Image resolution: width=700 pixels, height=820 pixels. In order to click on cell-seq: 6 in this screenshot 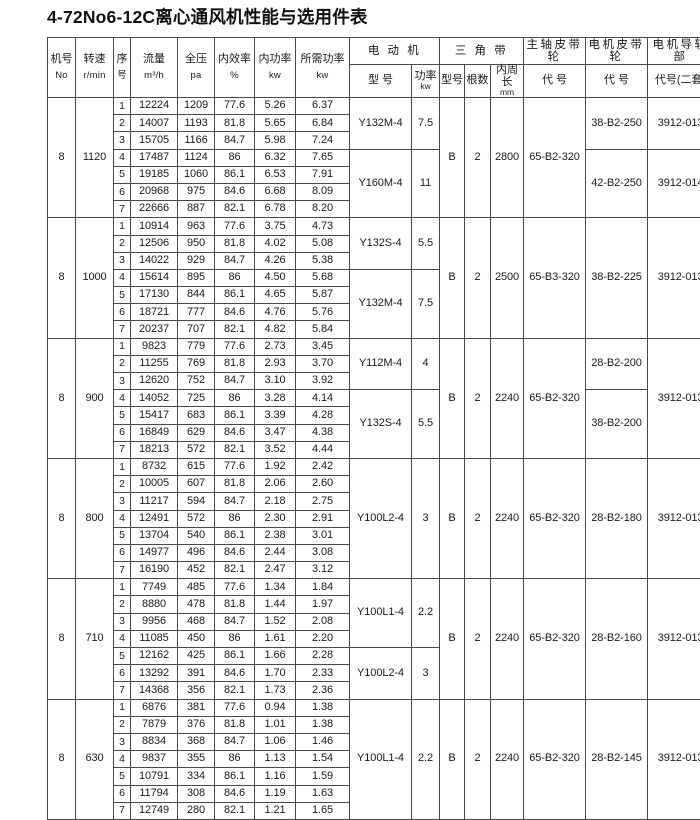, I will do `click(122, 432)`.